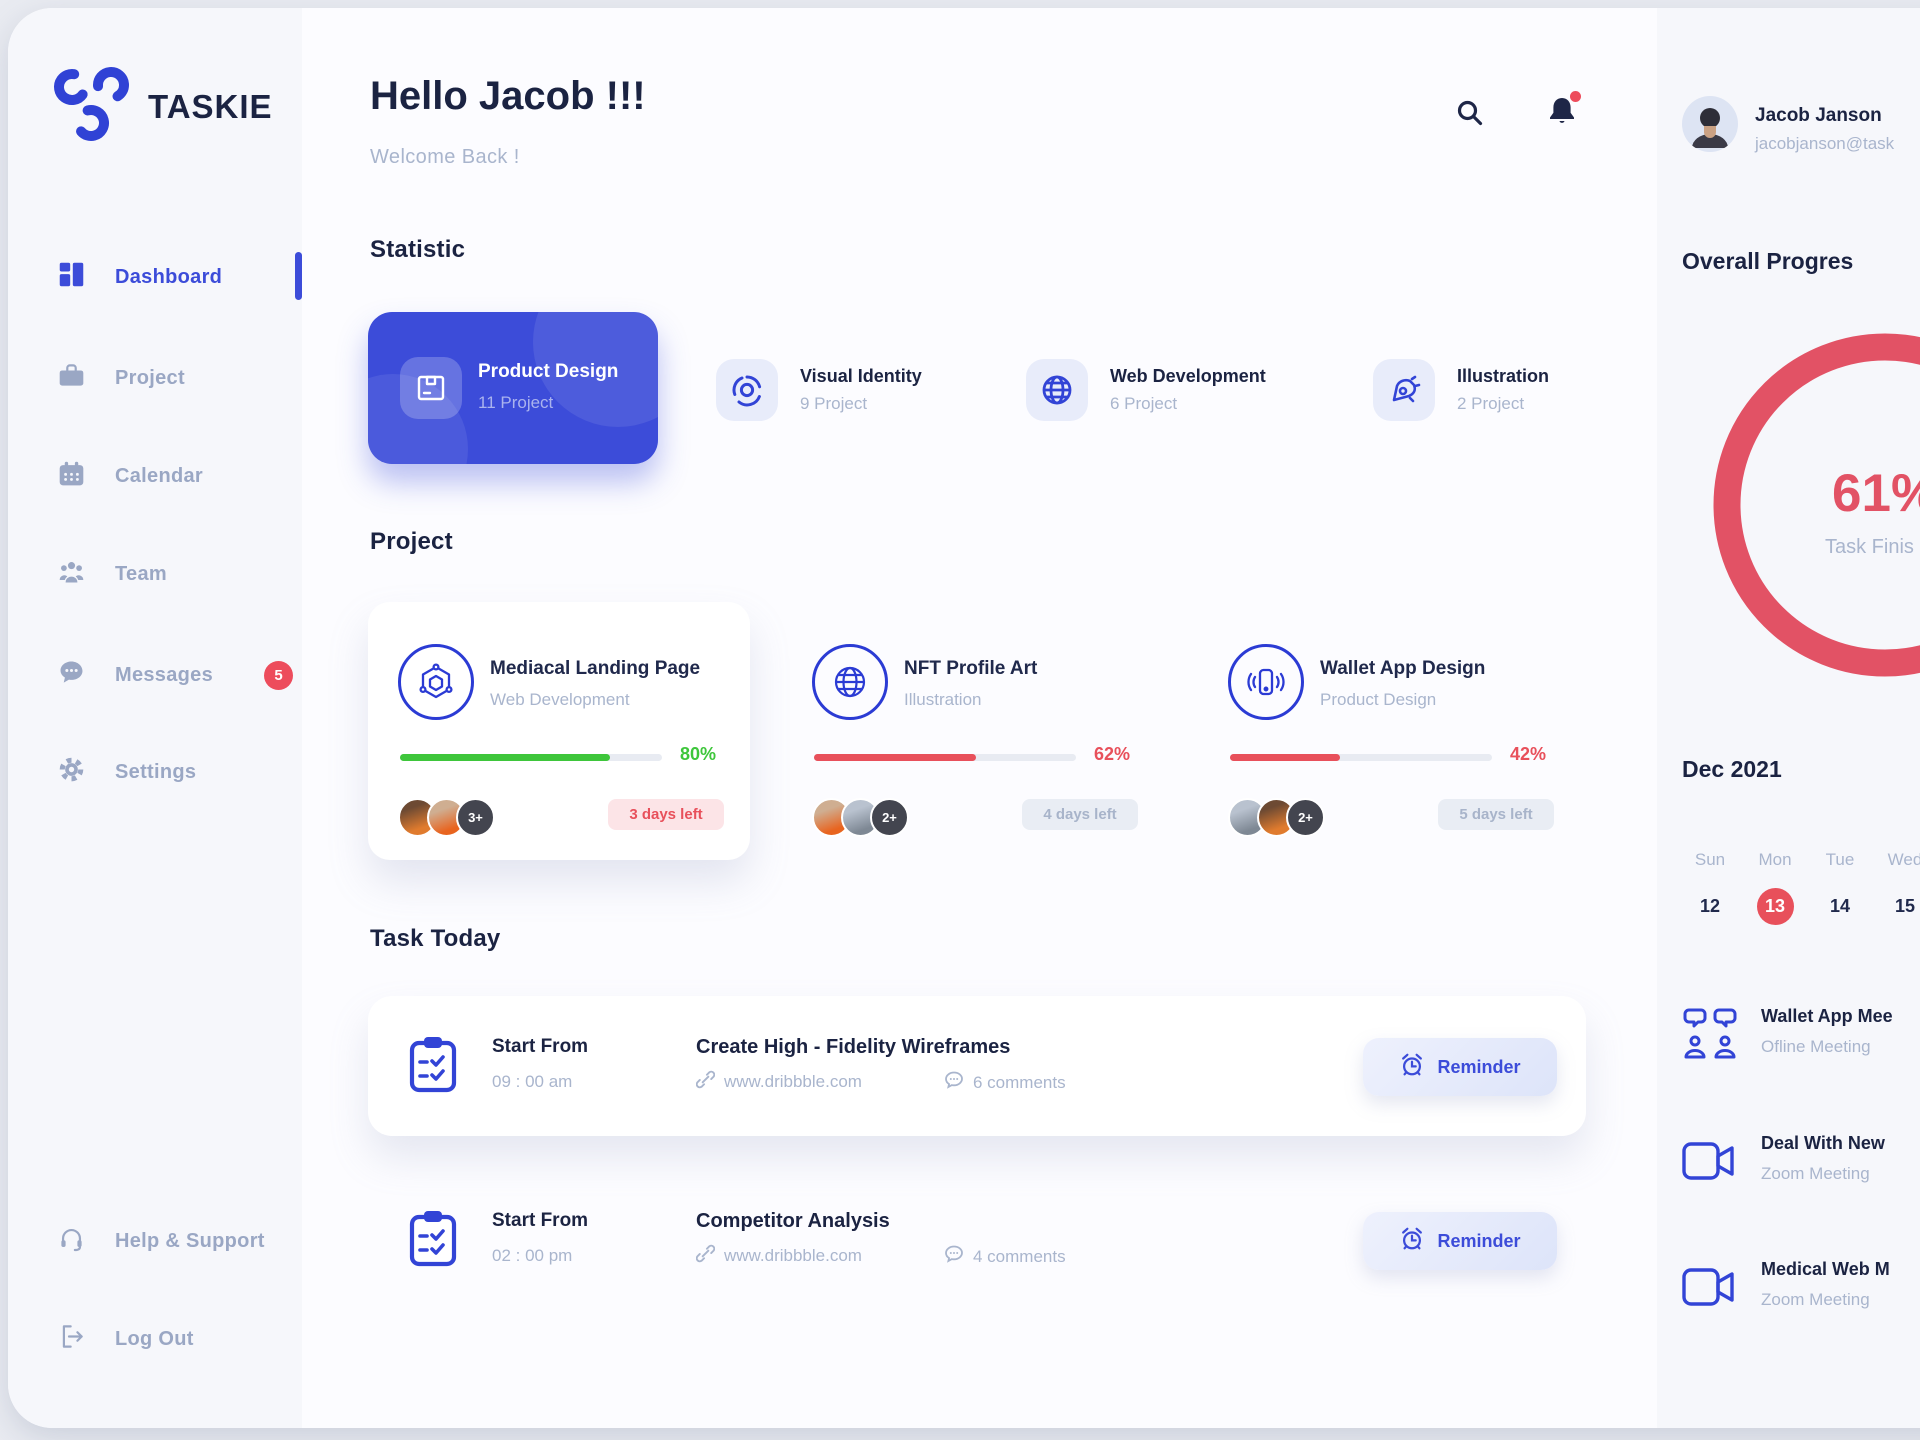  What do you see at coordinates (141, 573) in the screenshot?
I see `sidebar-item-label: Team` at bounding box center [141, 573].